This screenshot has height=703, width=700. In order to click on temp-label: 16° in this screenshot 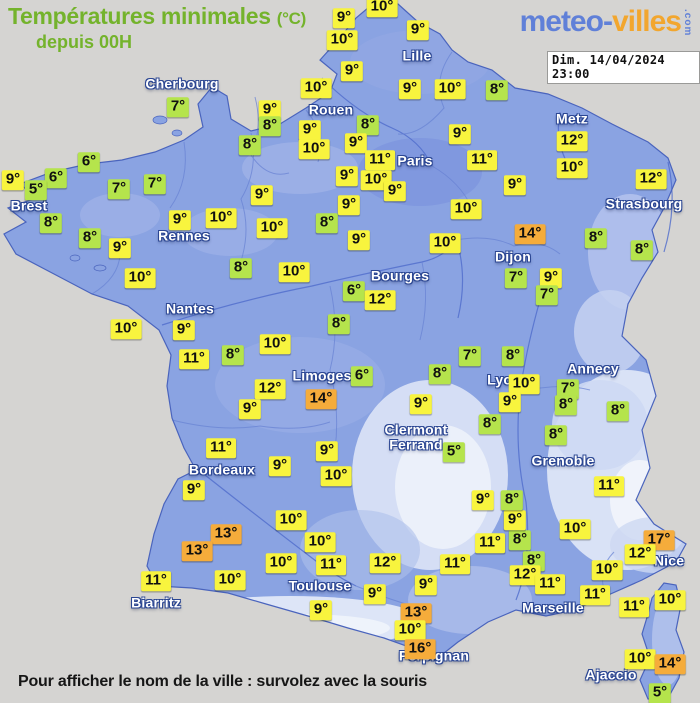, I will do `click(420, 649)`.